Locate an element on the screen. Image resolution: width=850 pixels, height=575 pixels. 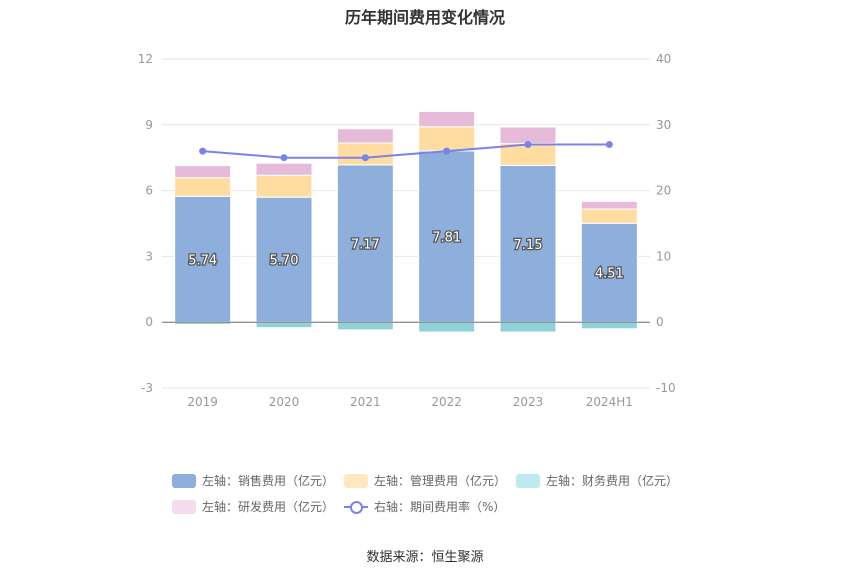
data-label-sales: 7.81 is located at coordinates (446, 238).